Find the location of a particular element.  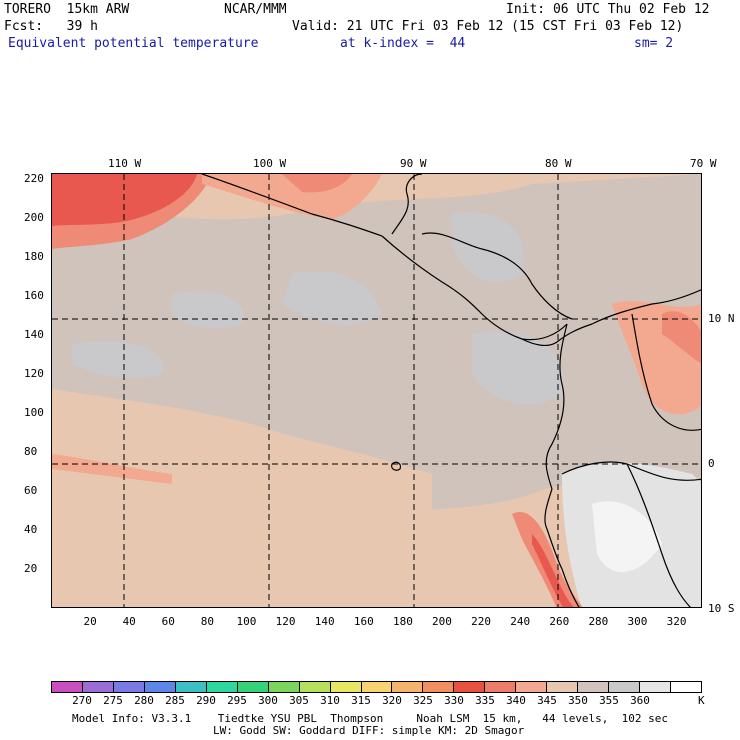

coastline-caribbean is located at coordinates (497, 276).